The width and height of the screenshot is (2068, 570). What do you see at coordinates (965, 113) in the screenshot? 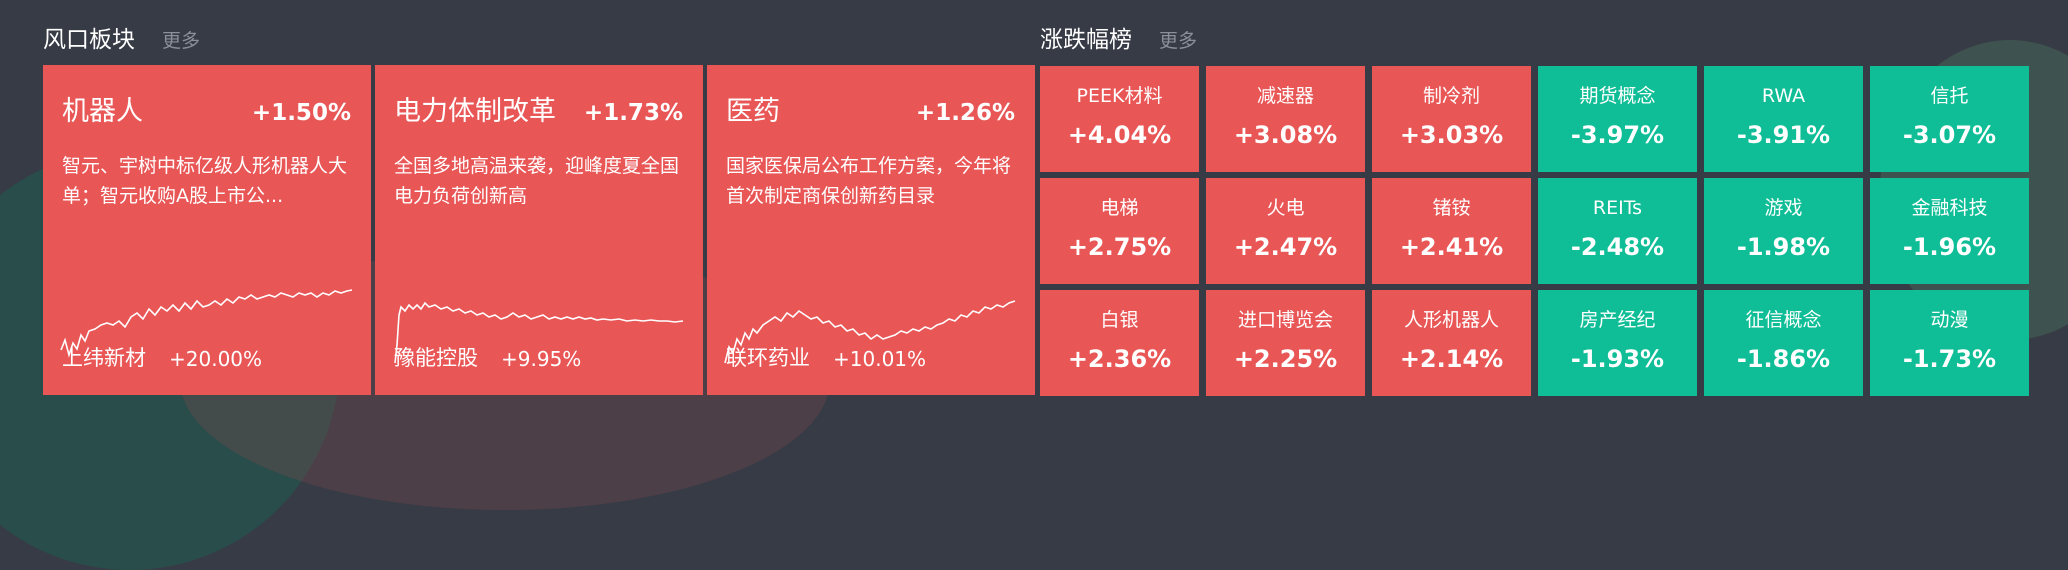
I see `sector-change: +1.26%` at bounding box center [965, 113].